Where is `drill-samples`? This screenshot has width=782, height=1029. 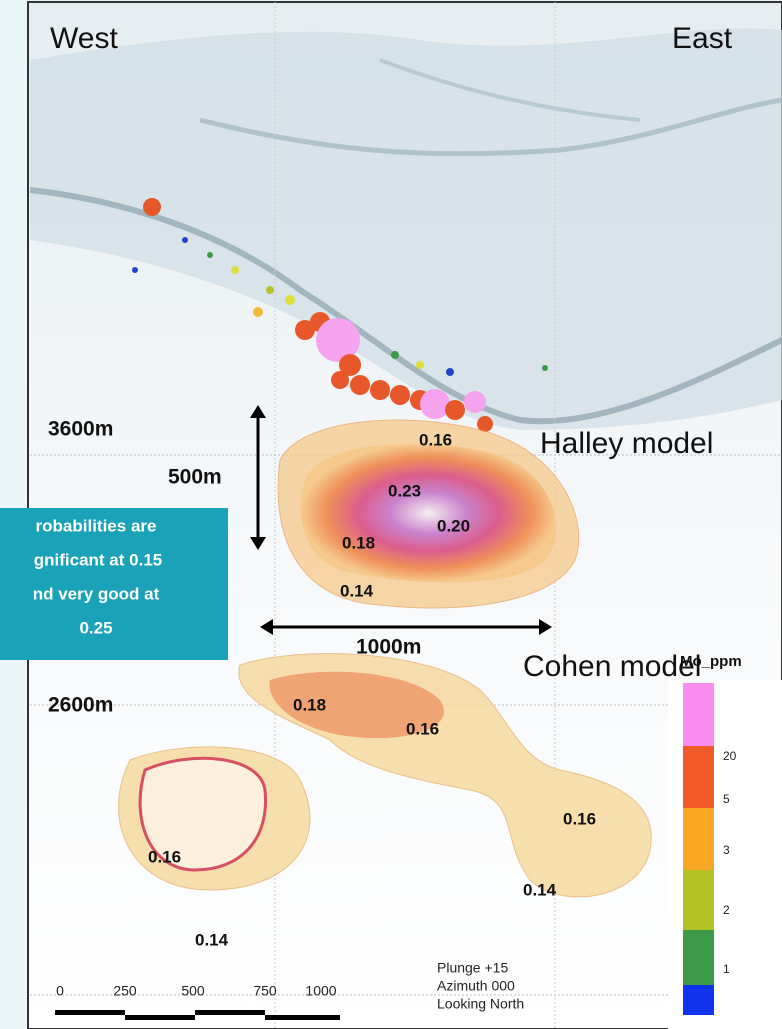
drill-samples is located at coordinates (340, 315).